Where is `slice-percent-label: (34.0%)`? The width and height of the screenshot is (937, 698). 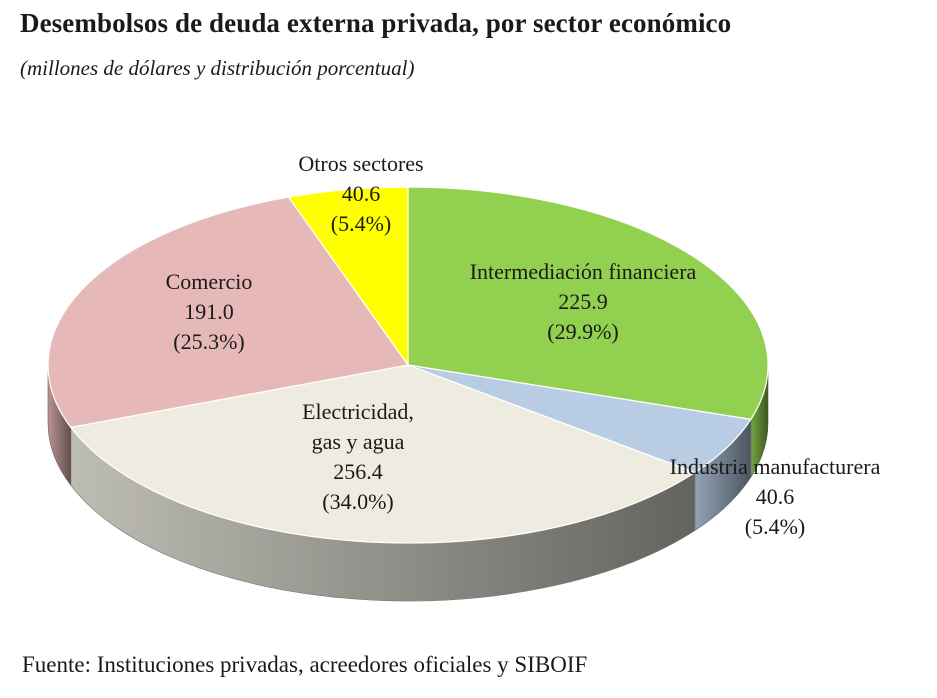
slice-percent-label: (34.0%) is located at coordinates (357, 501).